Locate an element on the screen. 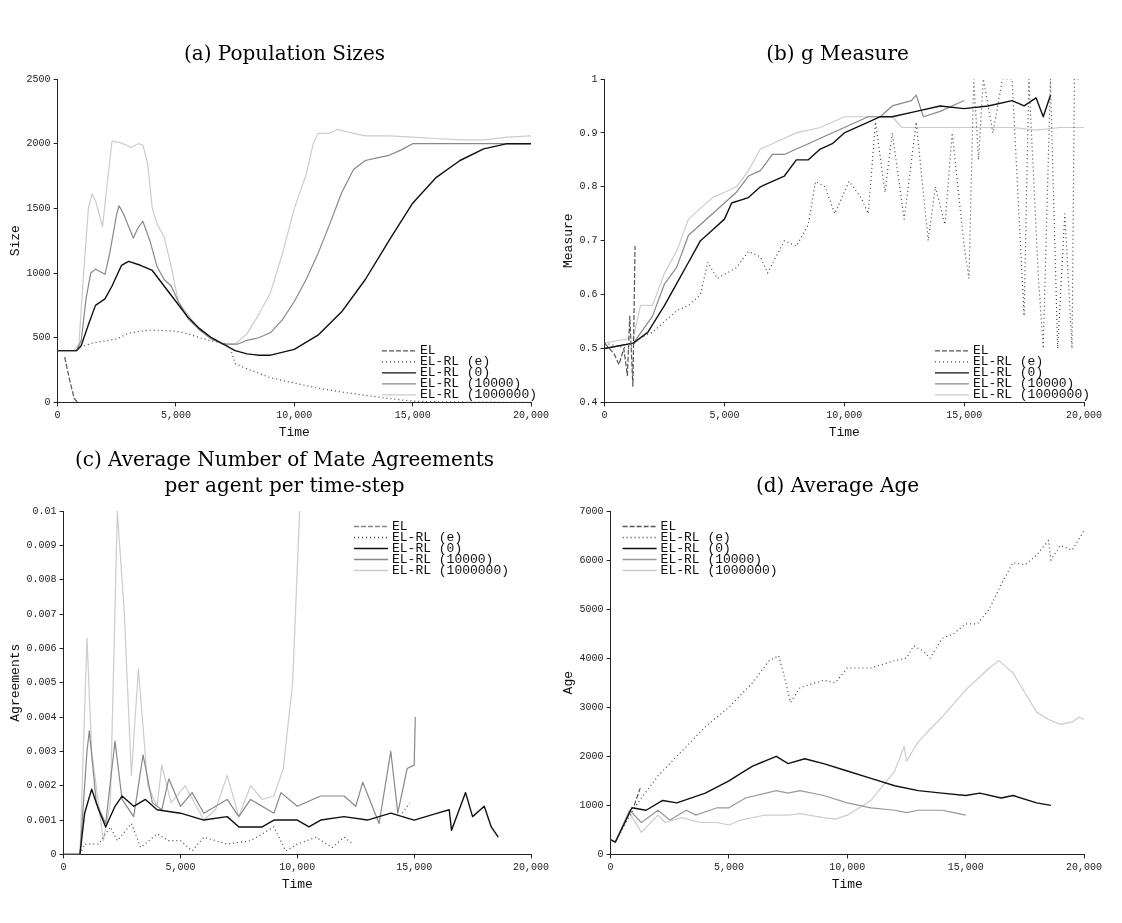  y-tick-label: 1500 is located at coordinates (38, 208).